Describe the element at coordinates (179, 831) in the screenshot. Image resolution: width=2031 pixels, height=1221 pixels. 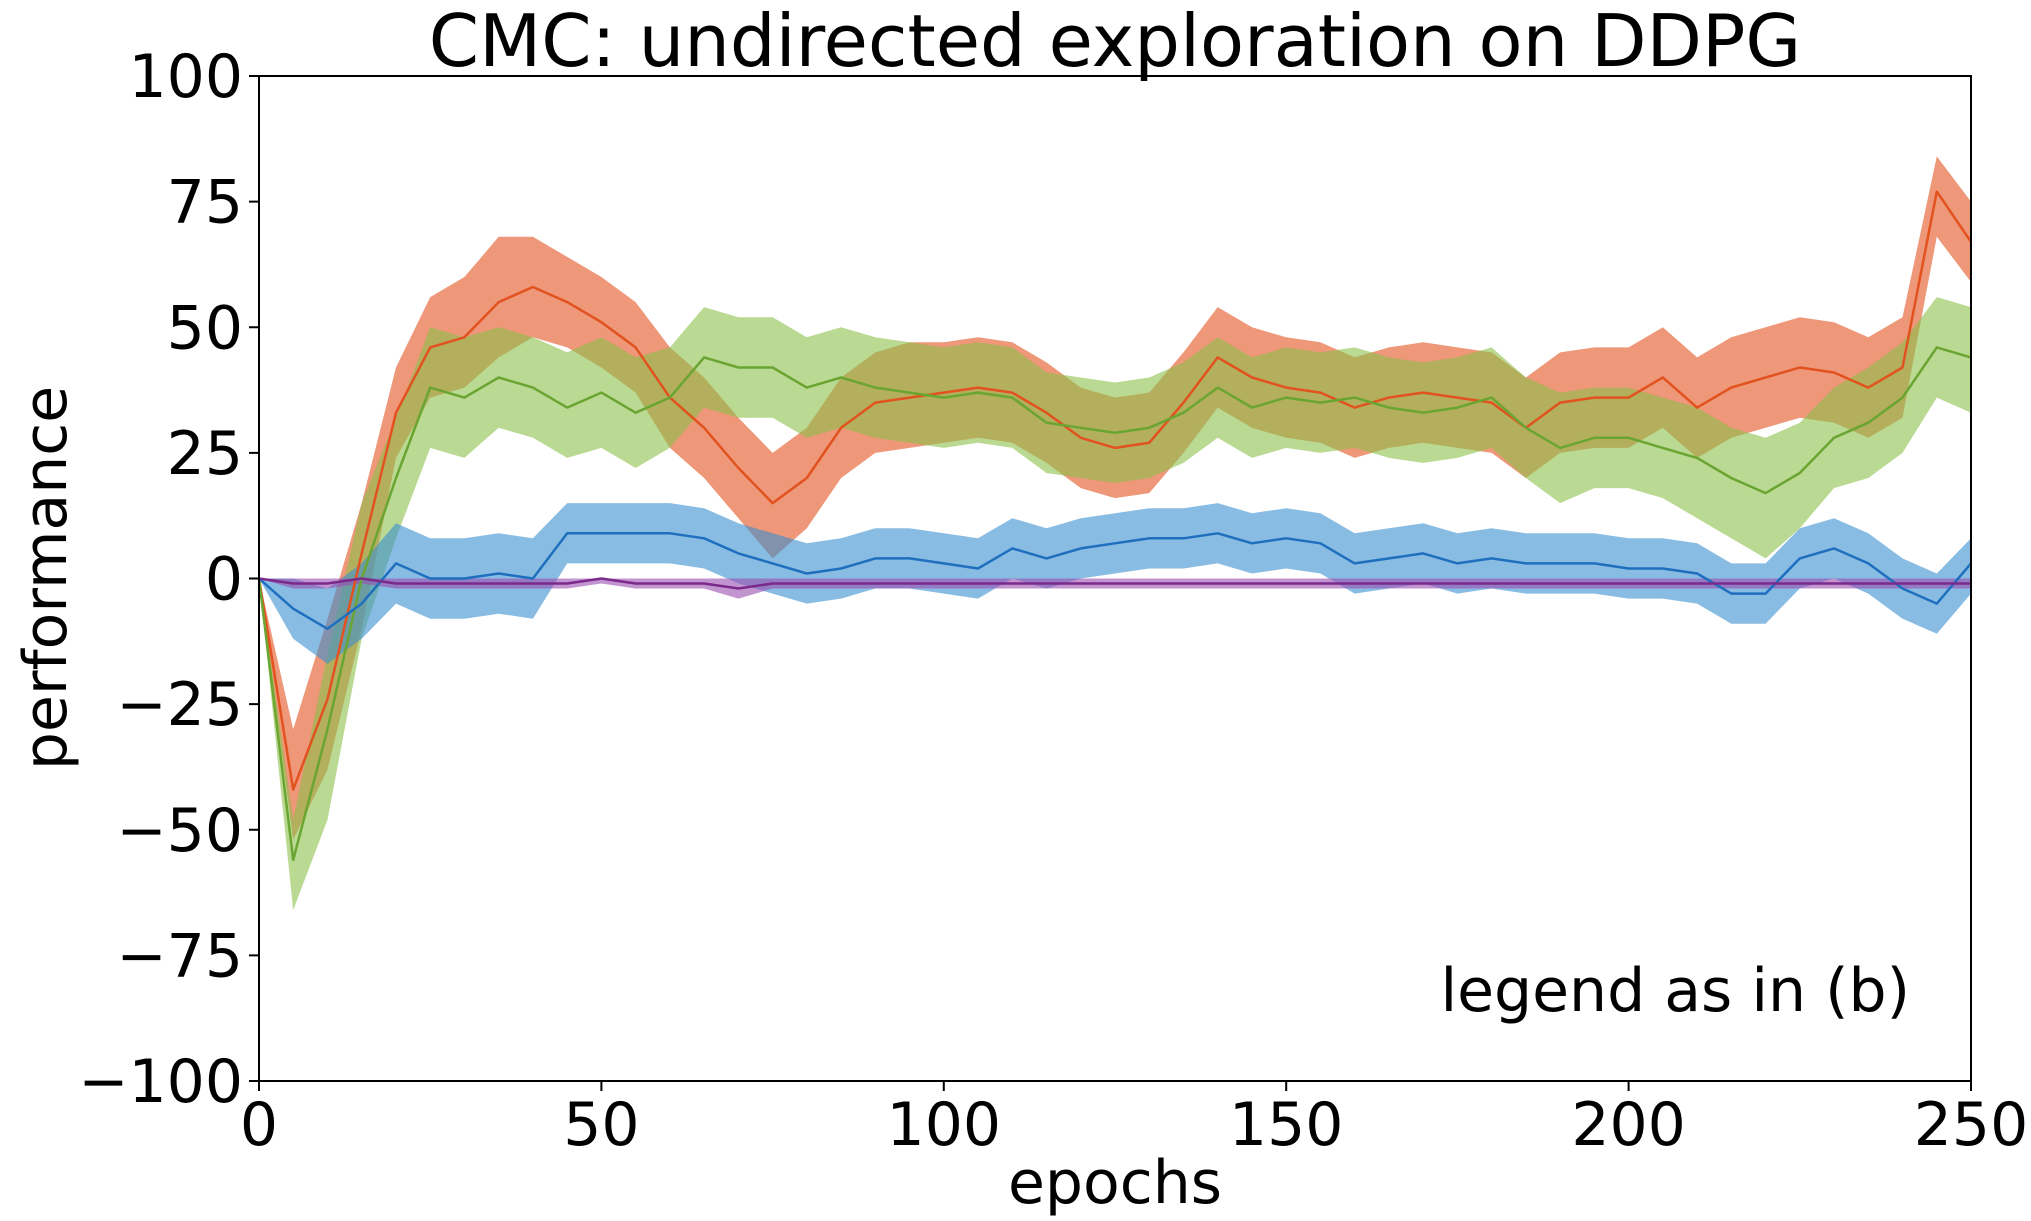
I see `y-tick-label: −50` at that location.